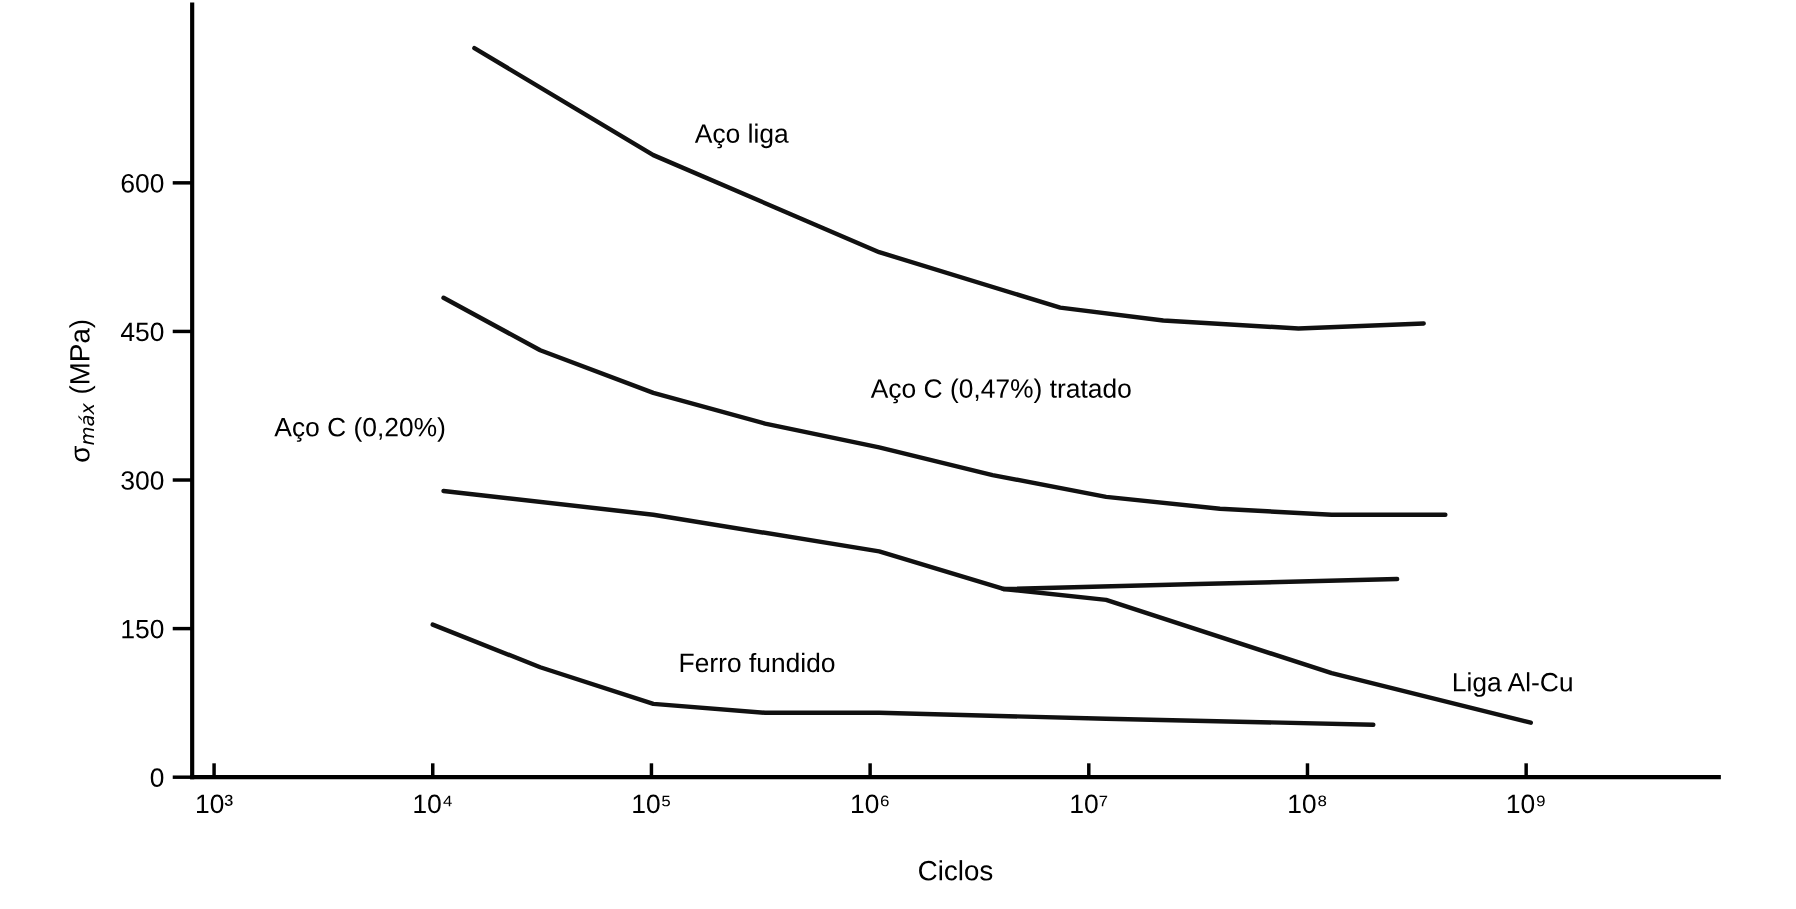 This screenshot has width=1796, height=909. Describe the element at coordinates (1000, 391) in the screenshot. I see `series-label: Aço C (0,47%) tratado` at that location.